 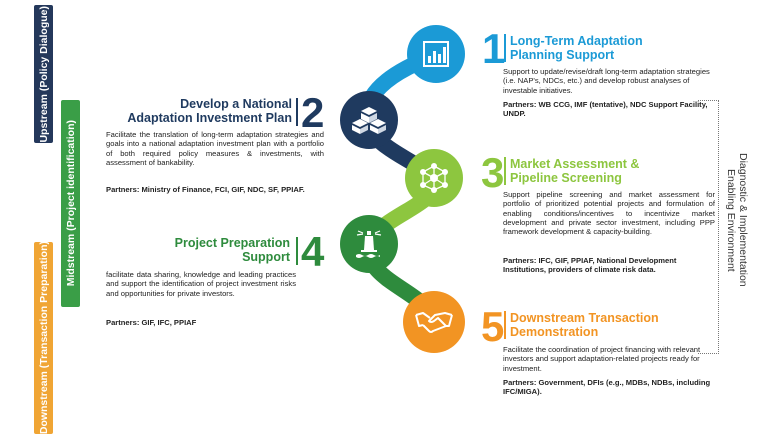 I want to click on step-3-number: 3, so click(x=493, y=172).